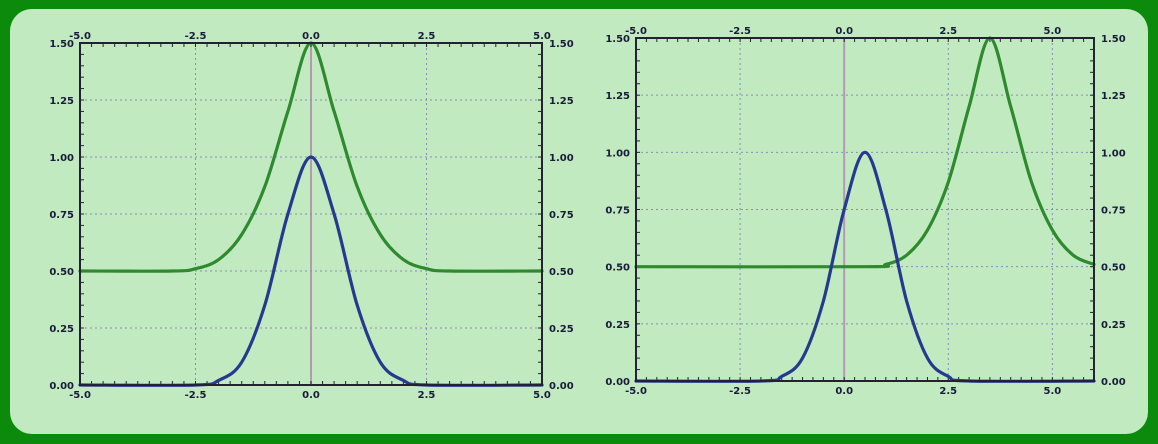  Describe the element at coordinates (740, 31) in the screenshot. I see `chart2-x-tick-label-top: -2.5` at that location.